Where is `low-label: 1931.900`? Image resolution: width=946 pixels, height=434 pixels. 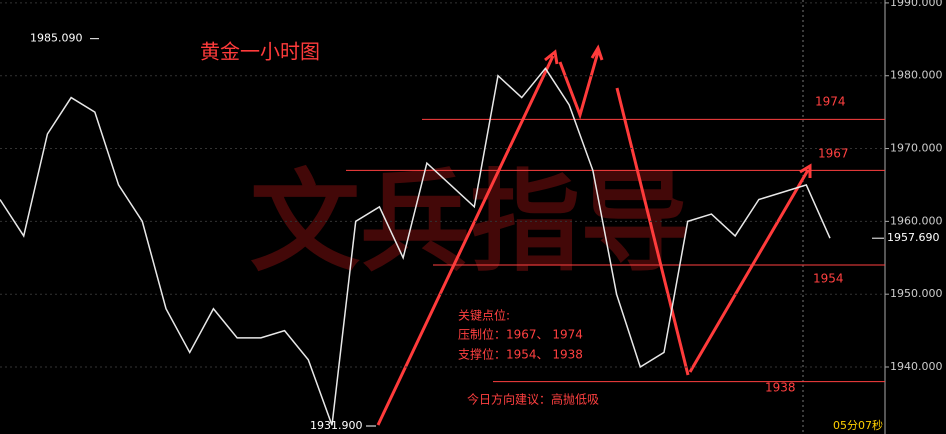
low-label: 1931.900 is located at coordinates (336, 425).